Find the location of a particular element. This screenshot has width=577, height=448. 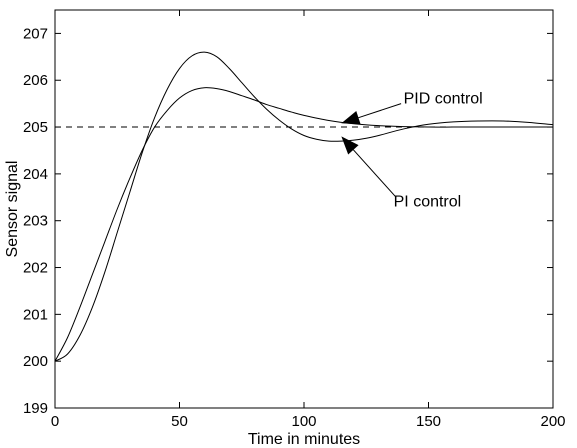

x-axis-label: Time in minutes is located at coordinates (304, 439).